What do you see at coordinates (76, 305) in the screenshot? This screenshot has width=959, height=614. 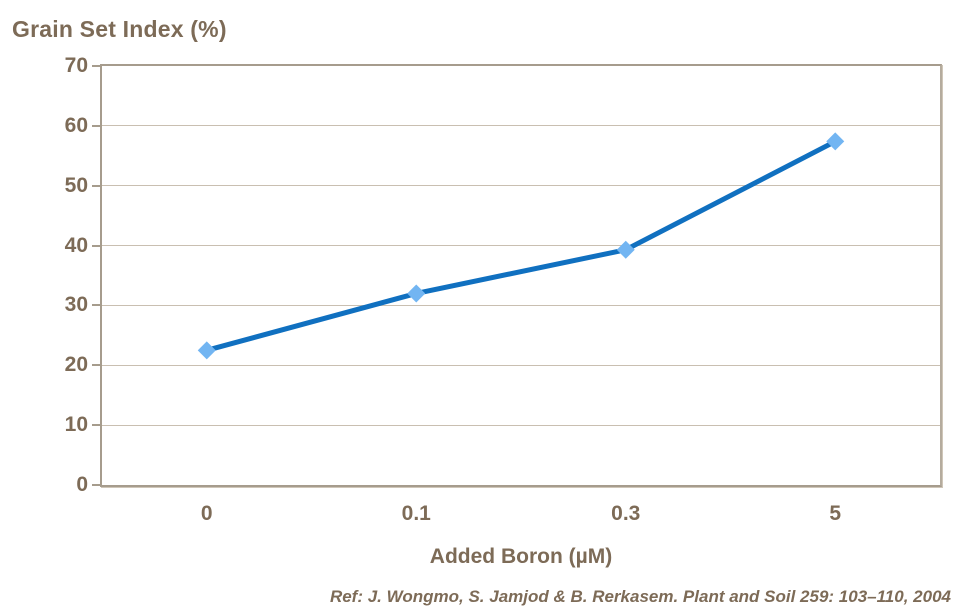 I see `y-tick-label: 30` at bounding box center [76, 305].